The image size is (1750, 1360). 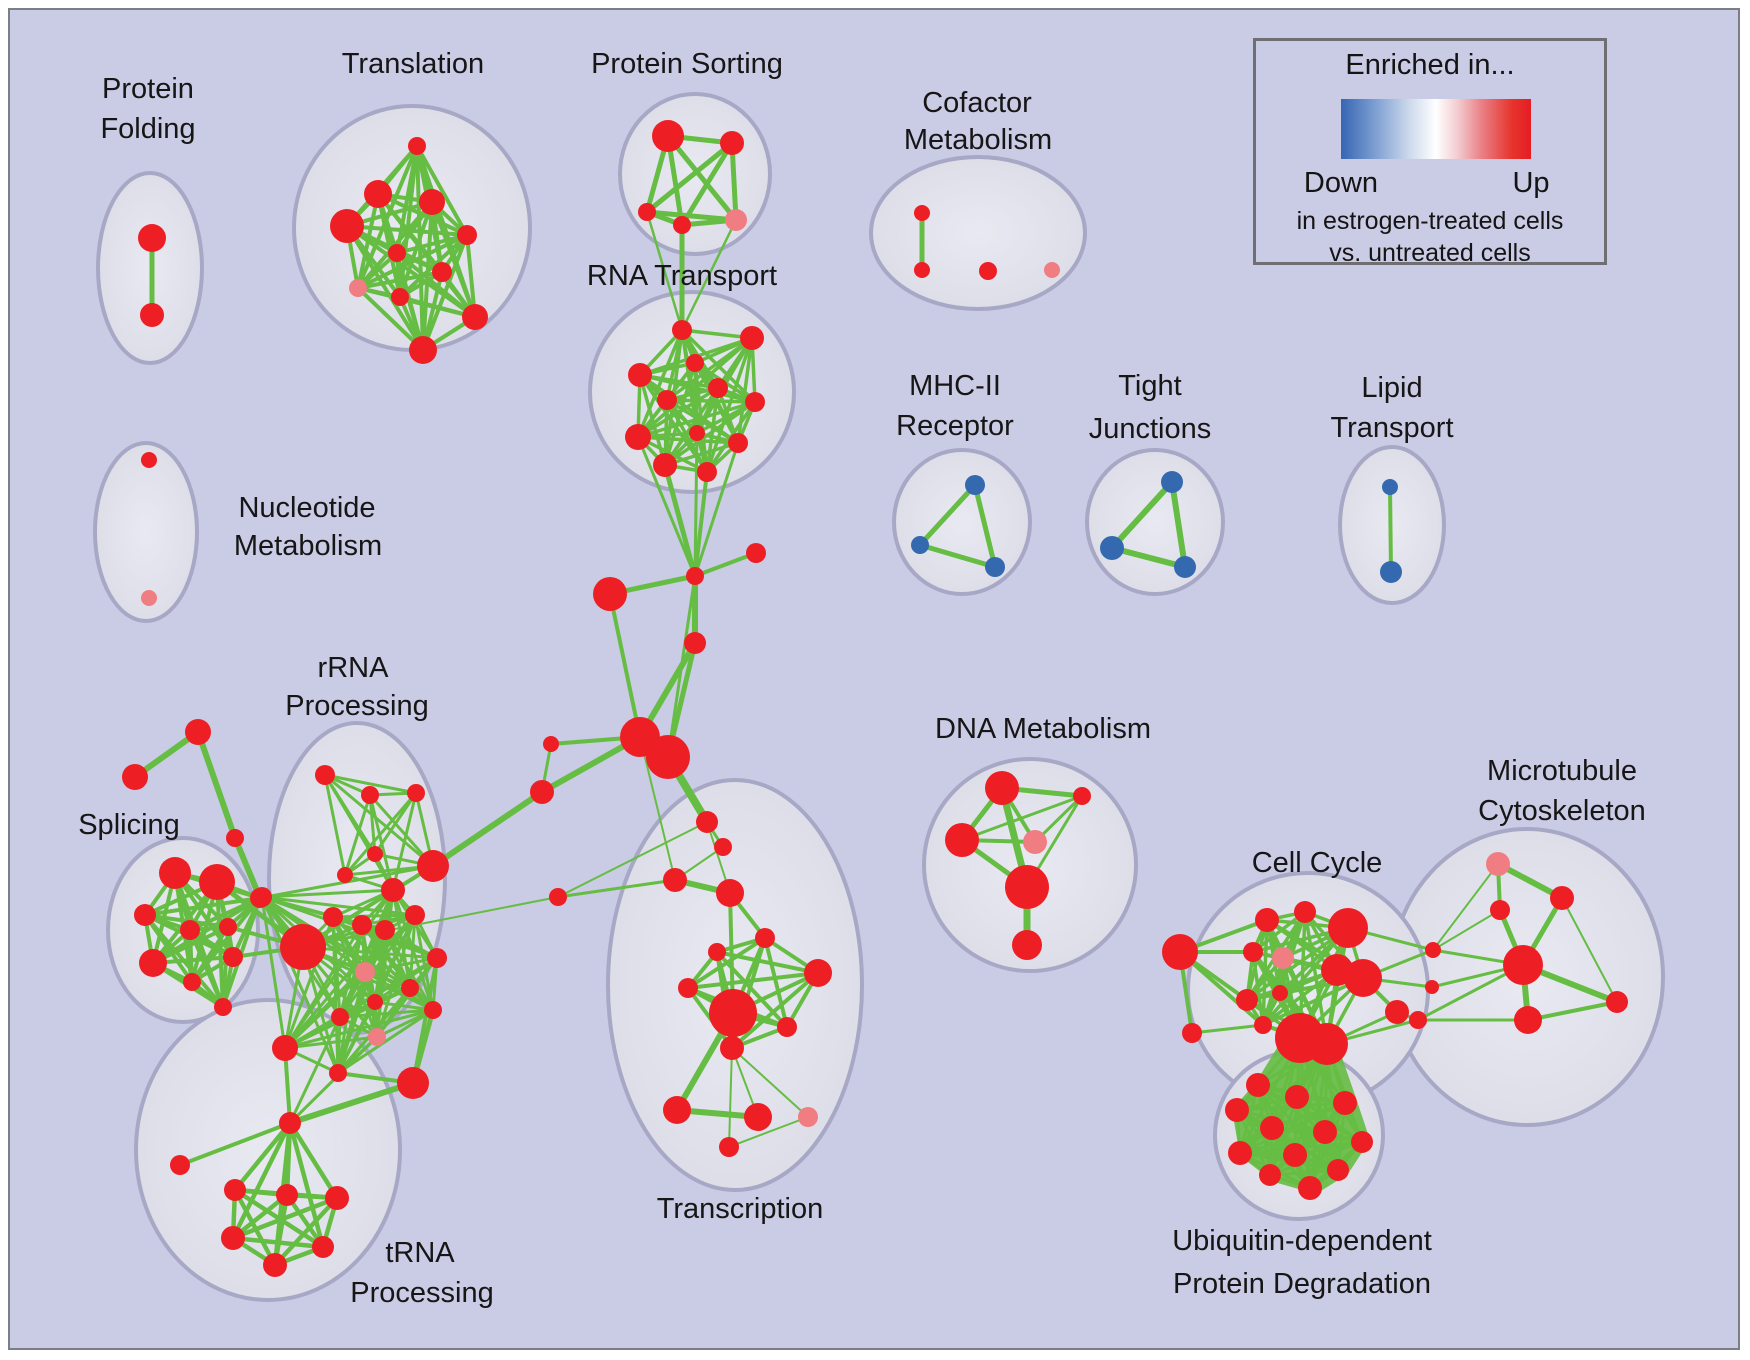 I want to click on node-m, so click(x=303, y=947).